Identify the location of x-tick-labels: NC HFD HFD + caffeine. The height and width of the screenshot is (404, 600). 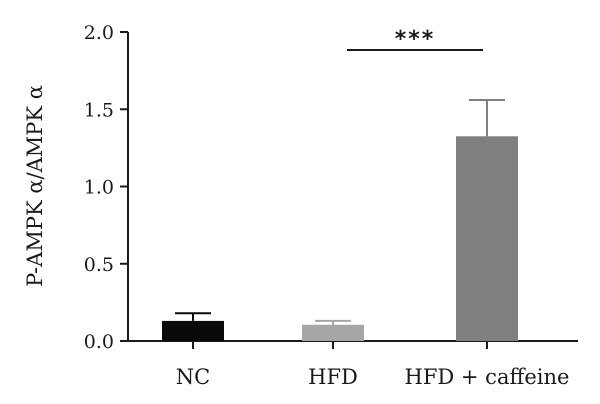
(373, 365).